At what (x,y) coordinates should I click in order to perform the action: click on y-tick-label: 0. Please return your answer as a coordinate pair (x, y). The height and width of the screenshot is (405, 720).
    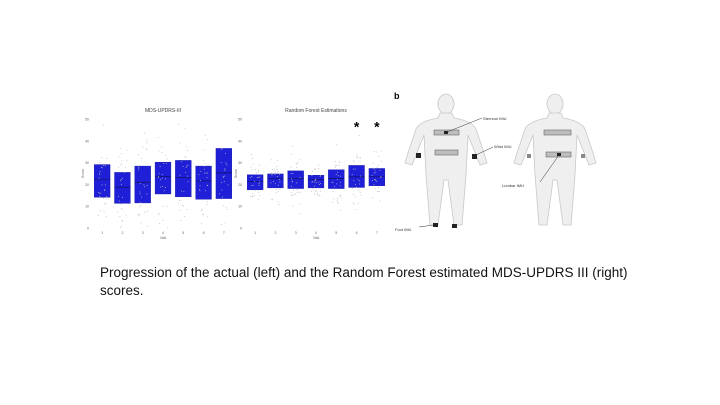
    Looking at the image, I should click on (88, 229).